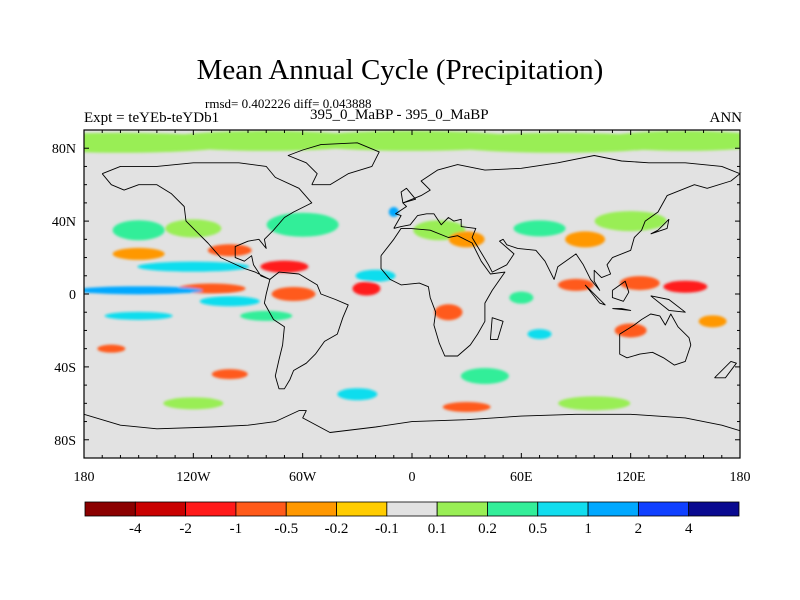 This screenshot has height=600, width=800. What do you see at coordinates (487, 529) in the screenshot?
I see `colorbar-label: 0.2` at bounding box center [487, 529].